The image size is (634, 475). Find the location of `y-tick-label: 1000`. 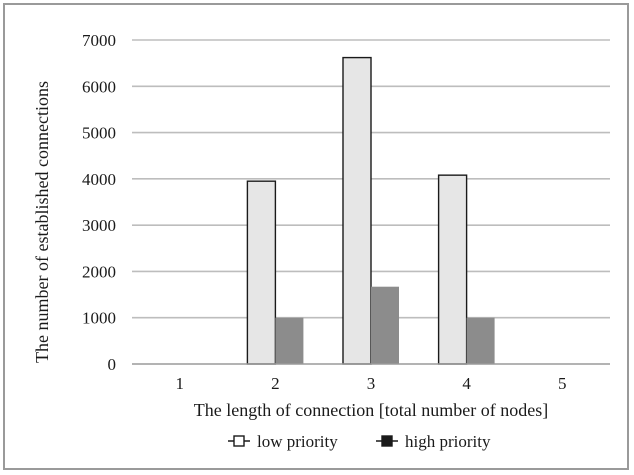

y-tick-label: 1000 is located at coordinates (99, 318).